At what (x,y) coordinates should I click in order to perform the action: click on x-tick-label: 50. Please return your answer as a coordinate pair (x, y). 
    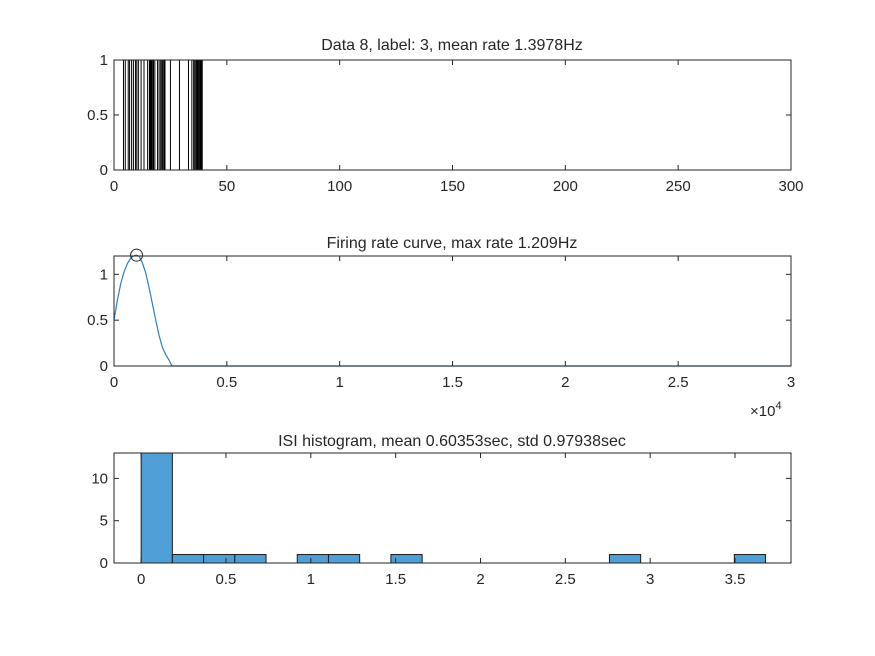
    Looking at the image, I should click on (226, 186).